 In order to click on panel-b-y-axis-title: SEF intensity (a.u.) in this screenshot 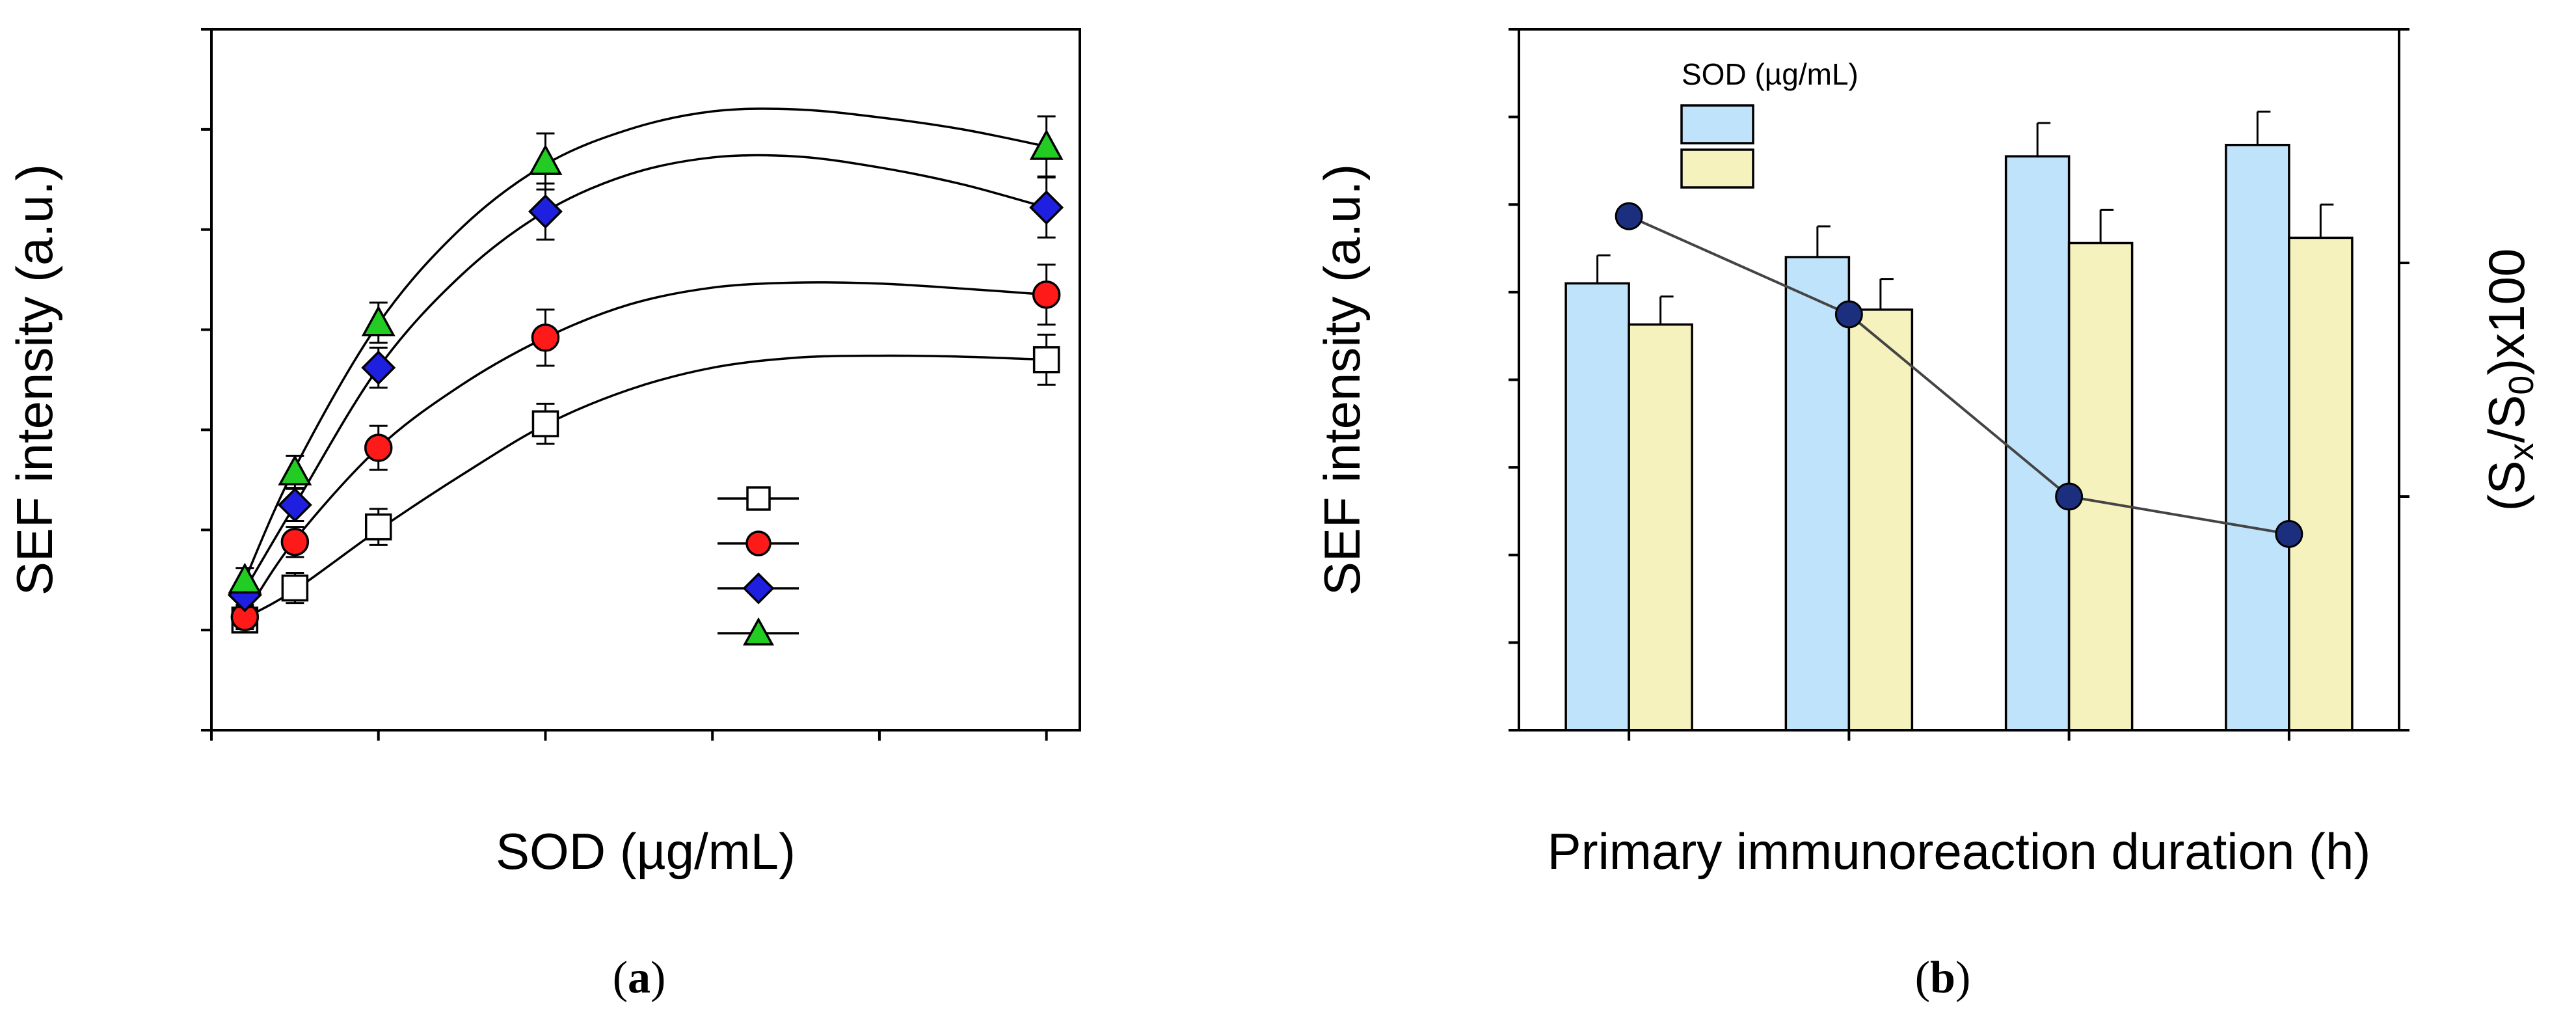, I will do `click(1342, 379)`.